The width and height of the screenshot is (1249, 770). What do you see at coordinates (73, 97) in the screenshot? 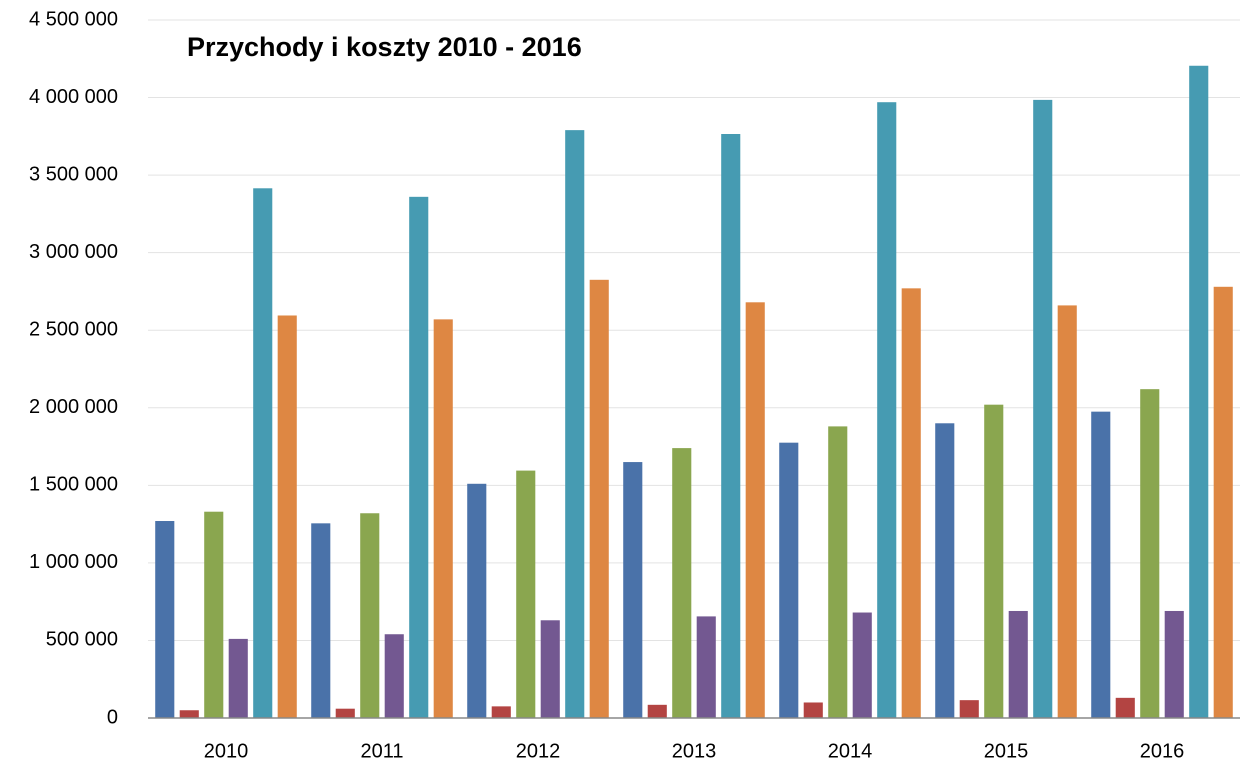
I see `y-tick-label: 4 000 000` at bounding box center [73, 97].